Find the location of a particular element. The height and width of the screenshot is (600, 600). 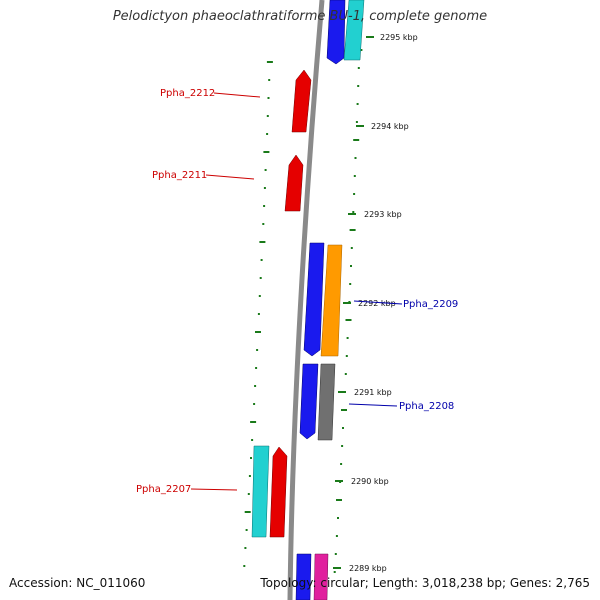

gene-2207-red is located at coordinates (278, 492).